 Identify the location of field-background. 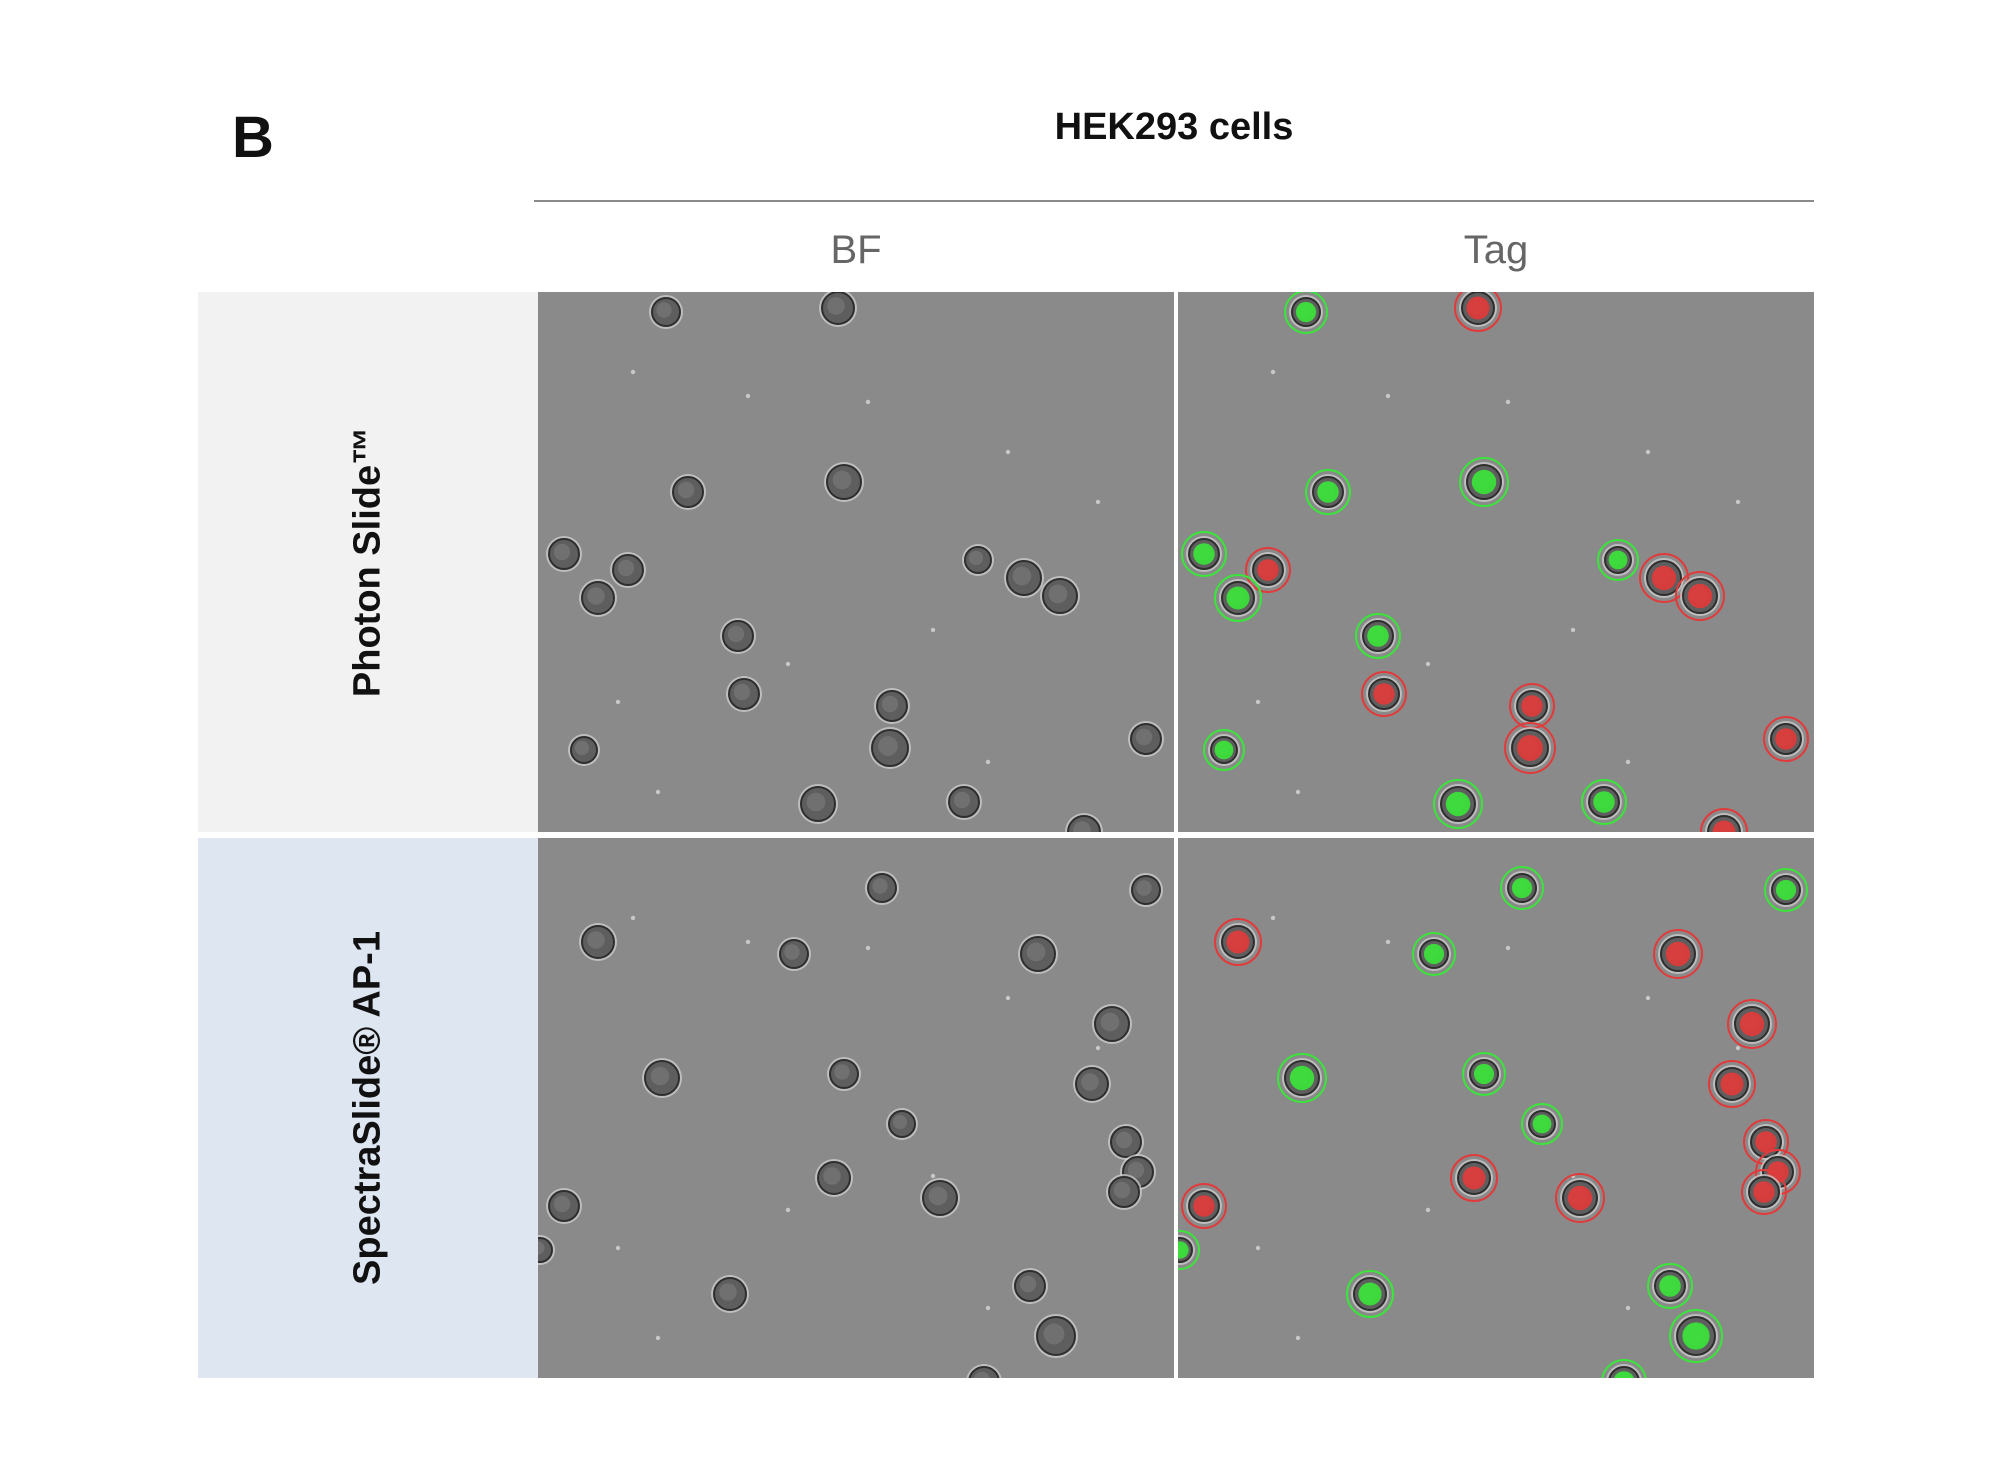
(1496, 1108).